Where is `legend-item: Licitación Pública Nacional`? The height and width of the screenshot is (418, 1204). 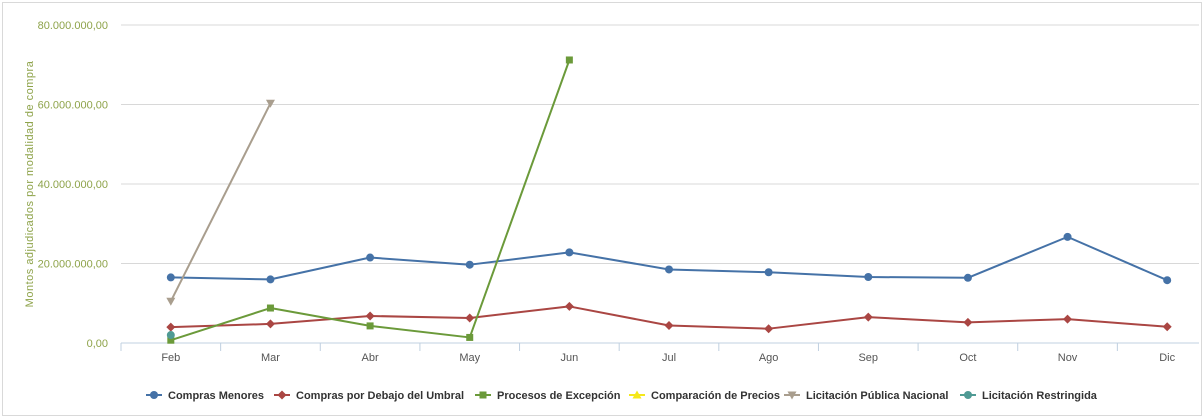 legend-item: Licitación Pública Nacional is located at coordinates (866, 396).